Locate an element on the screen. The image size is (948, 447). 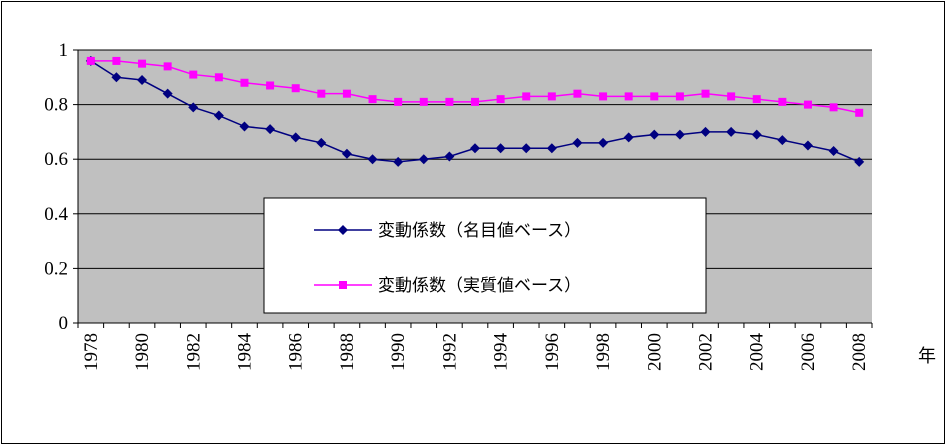
y-tick-label: 0.6 is located at coordinates (56, 159).